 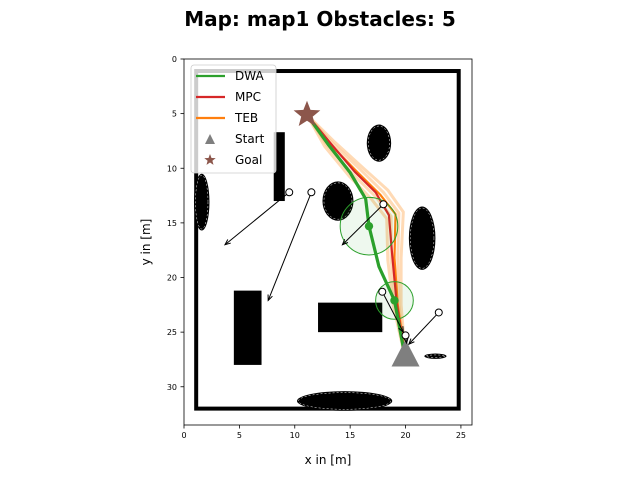 I want to click on x-axis-label: x in [m], so click(x=328, y=460).